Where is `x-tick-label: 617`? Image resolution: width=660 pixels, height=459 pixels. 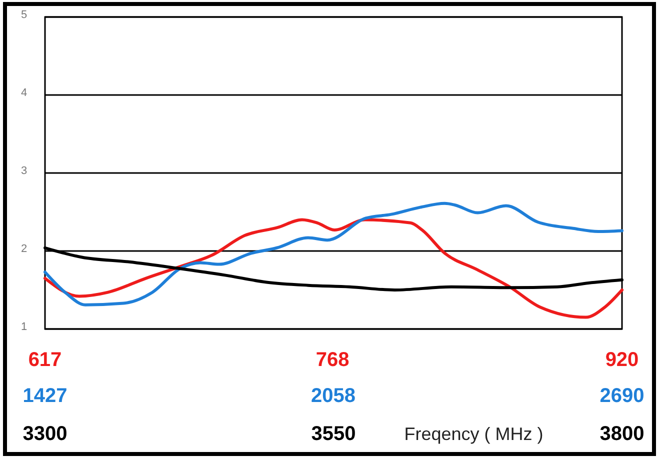 x-tick-label: 617 is located at coordinates (45, 360).